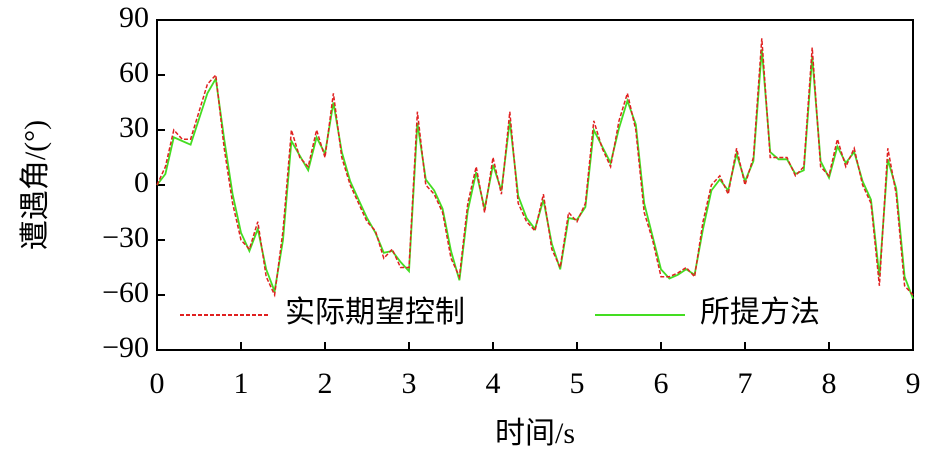 The image size is (945, 461). I want to click on x-tick-label: 1, so click(241, 383).